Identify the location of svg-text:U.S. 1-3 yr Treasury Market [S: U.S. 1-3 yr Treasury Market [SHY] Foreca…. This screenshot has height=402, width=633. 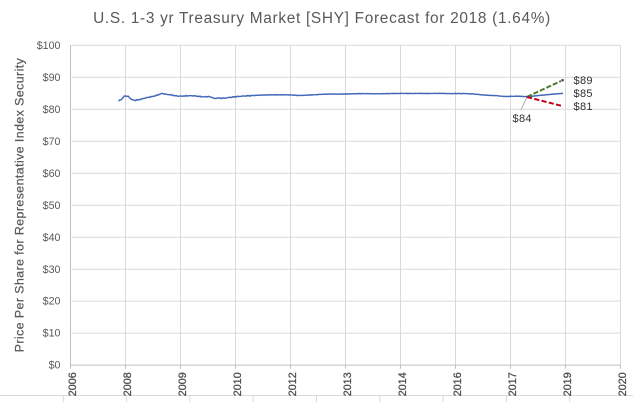
(322, 18).